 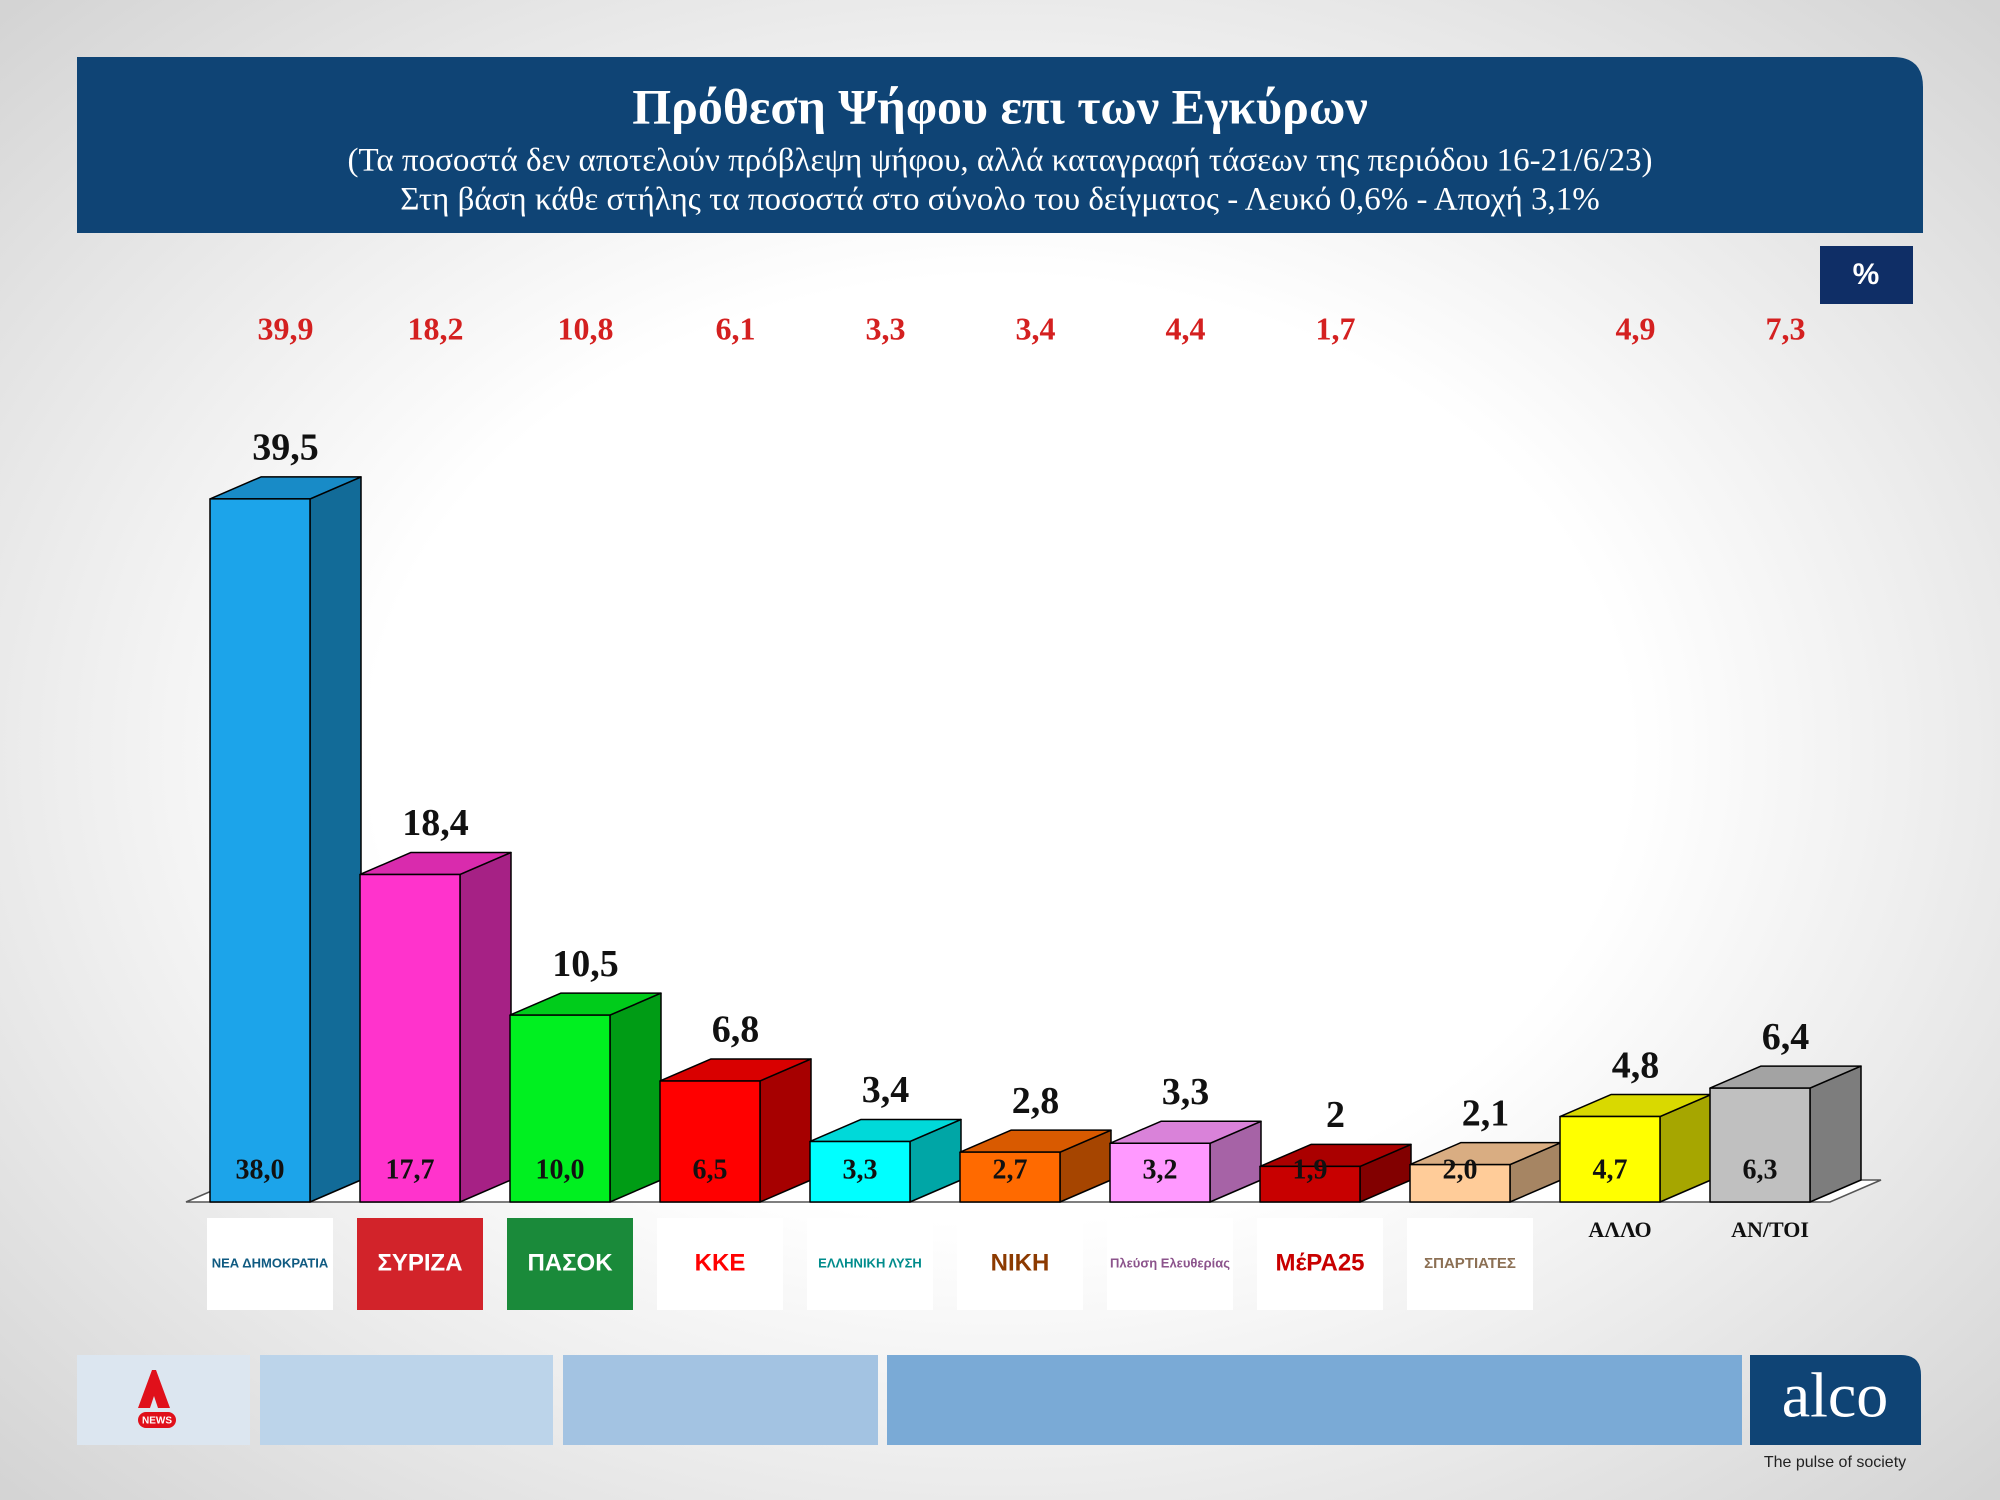 What do you see at coordinates (285, 448) in the screenshot?
I see `value-label: 39,5` at bounding box center [285, 448].